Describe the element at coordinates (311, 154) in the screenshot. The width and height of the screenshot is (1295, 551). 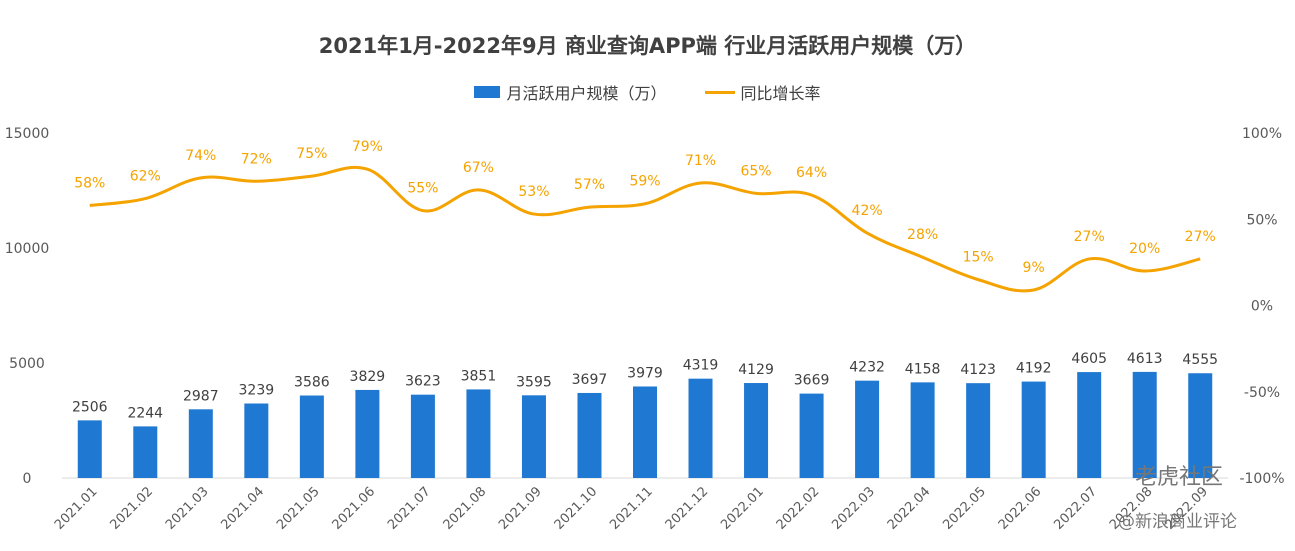
I see `line-point-label: 75%` at that location.